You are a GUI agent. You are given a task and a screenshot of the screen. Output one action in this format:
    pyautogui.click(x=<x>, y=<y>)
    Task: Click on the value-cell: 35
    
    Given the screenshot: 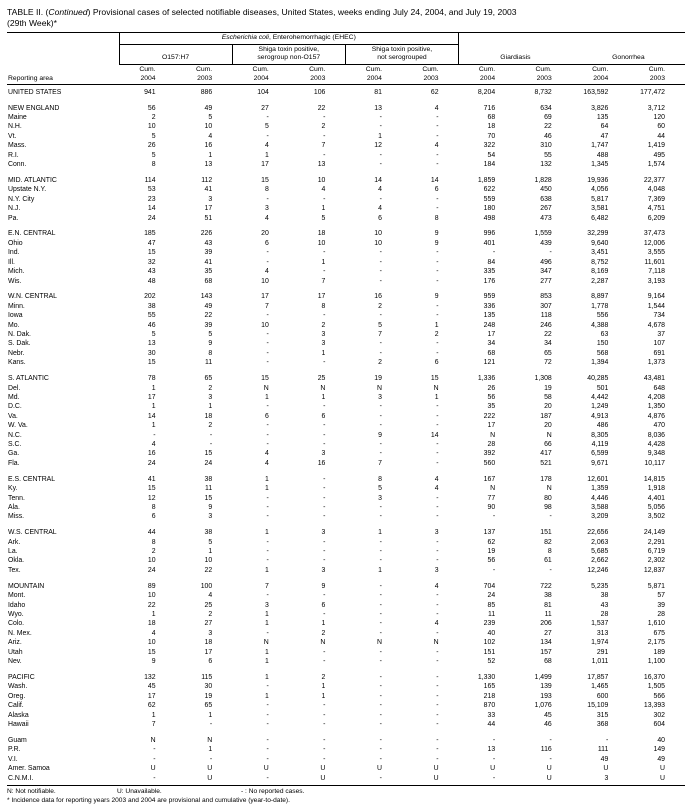 What is the action you would take?
    pyautogui.click(x=208, y=272)
    